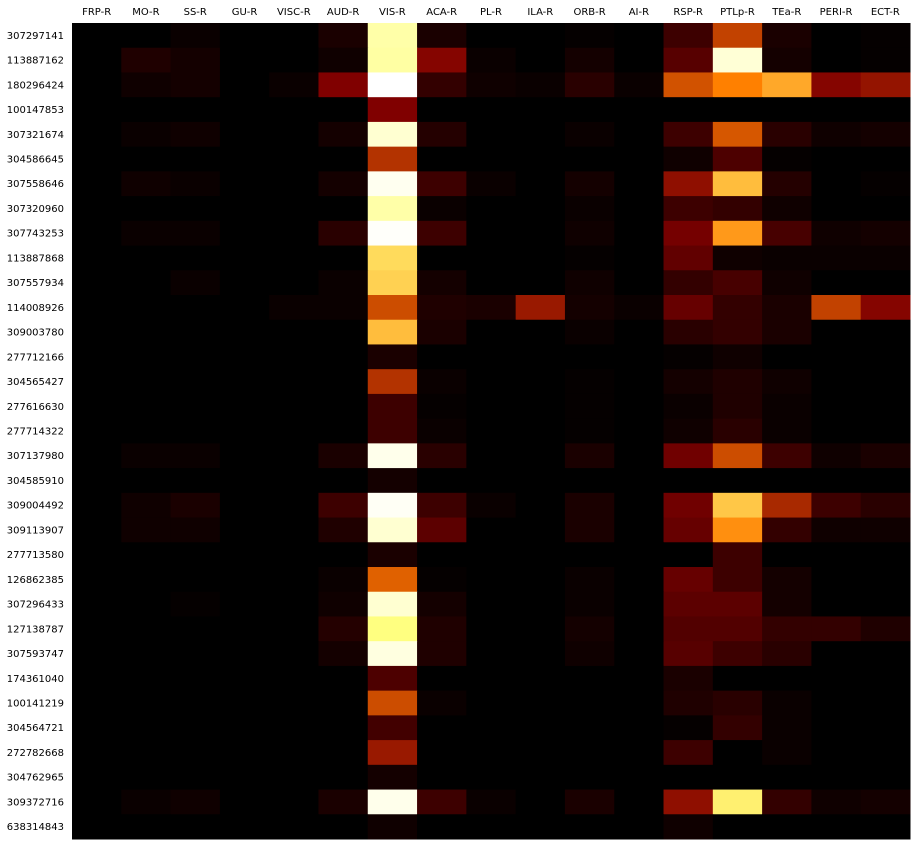  I want to click on heatmap-cell-272782668-ILA-R, so click(540, 753).